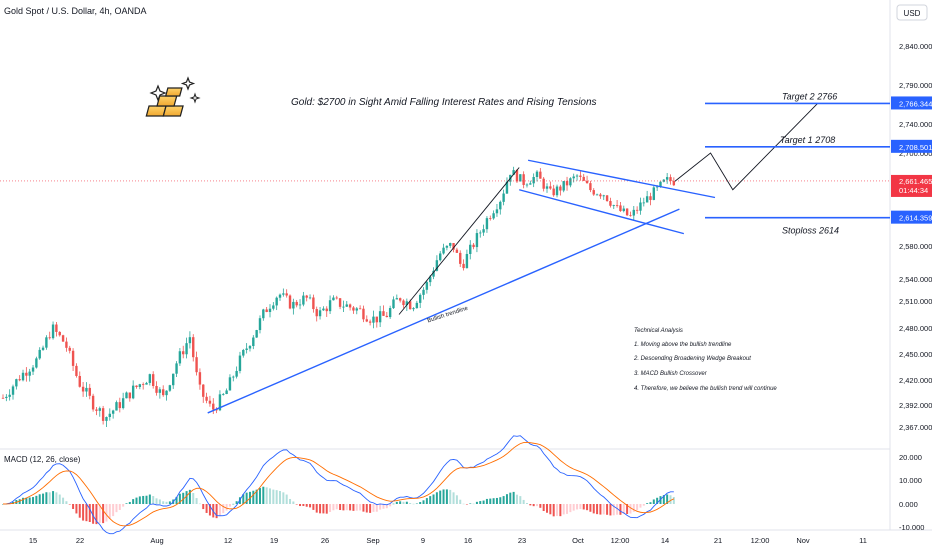 This screenshot has height=555, width=932. What do you see at coordinates (33, 540) in the screenshot?
I see `time-tick-label: 15` at bounding box center [33, 540].